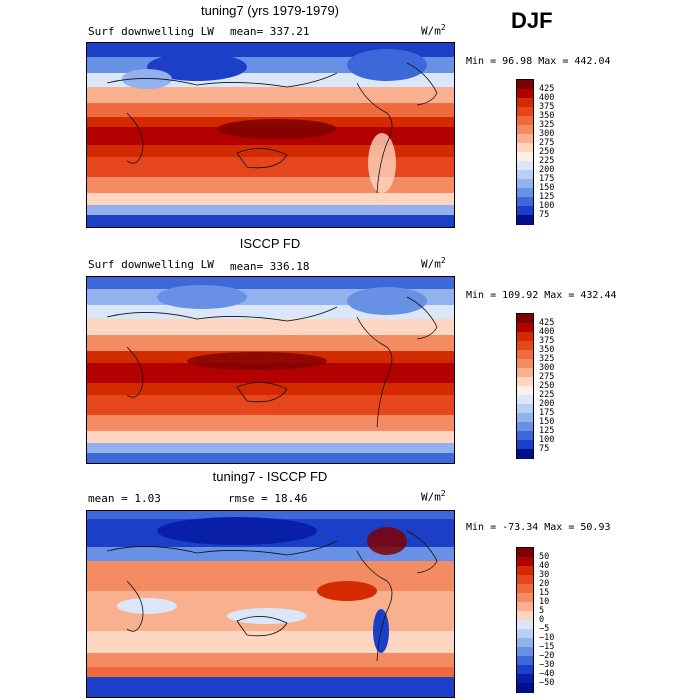 The width and height of the screenshot is (700, 700). Describe the element at coordinates (547, 664) in the screenshot. I see `colorbar-tick-label: −30` at that location.